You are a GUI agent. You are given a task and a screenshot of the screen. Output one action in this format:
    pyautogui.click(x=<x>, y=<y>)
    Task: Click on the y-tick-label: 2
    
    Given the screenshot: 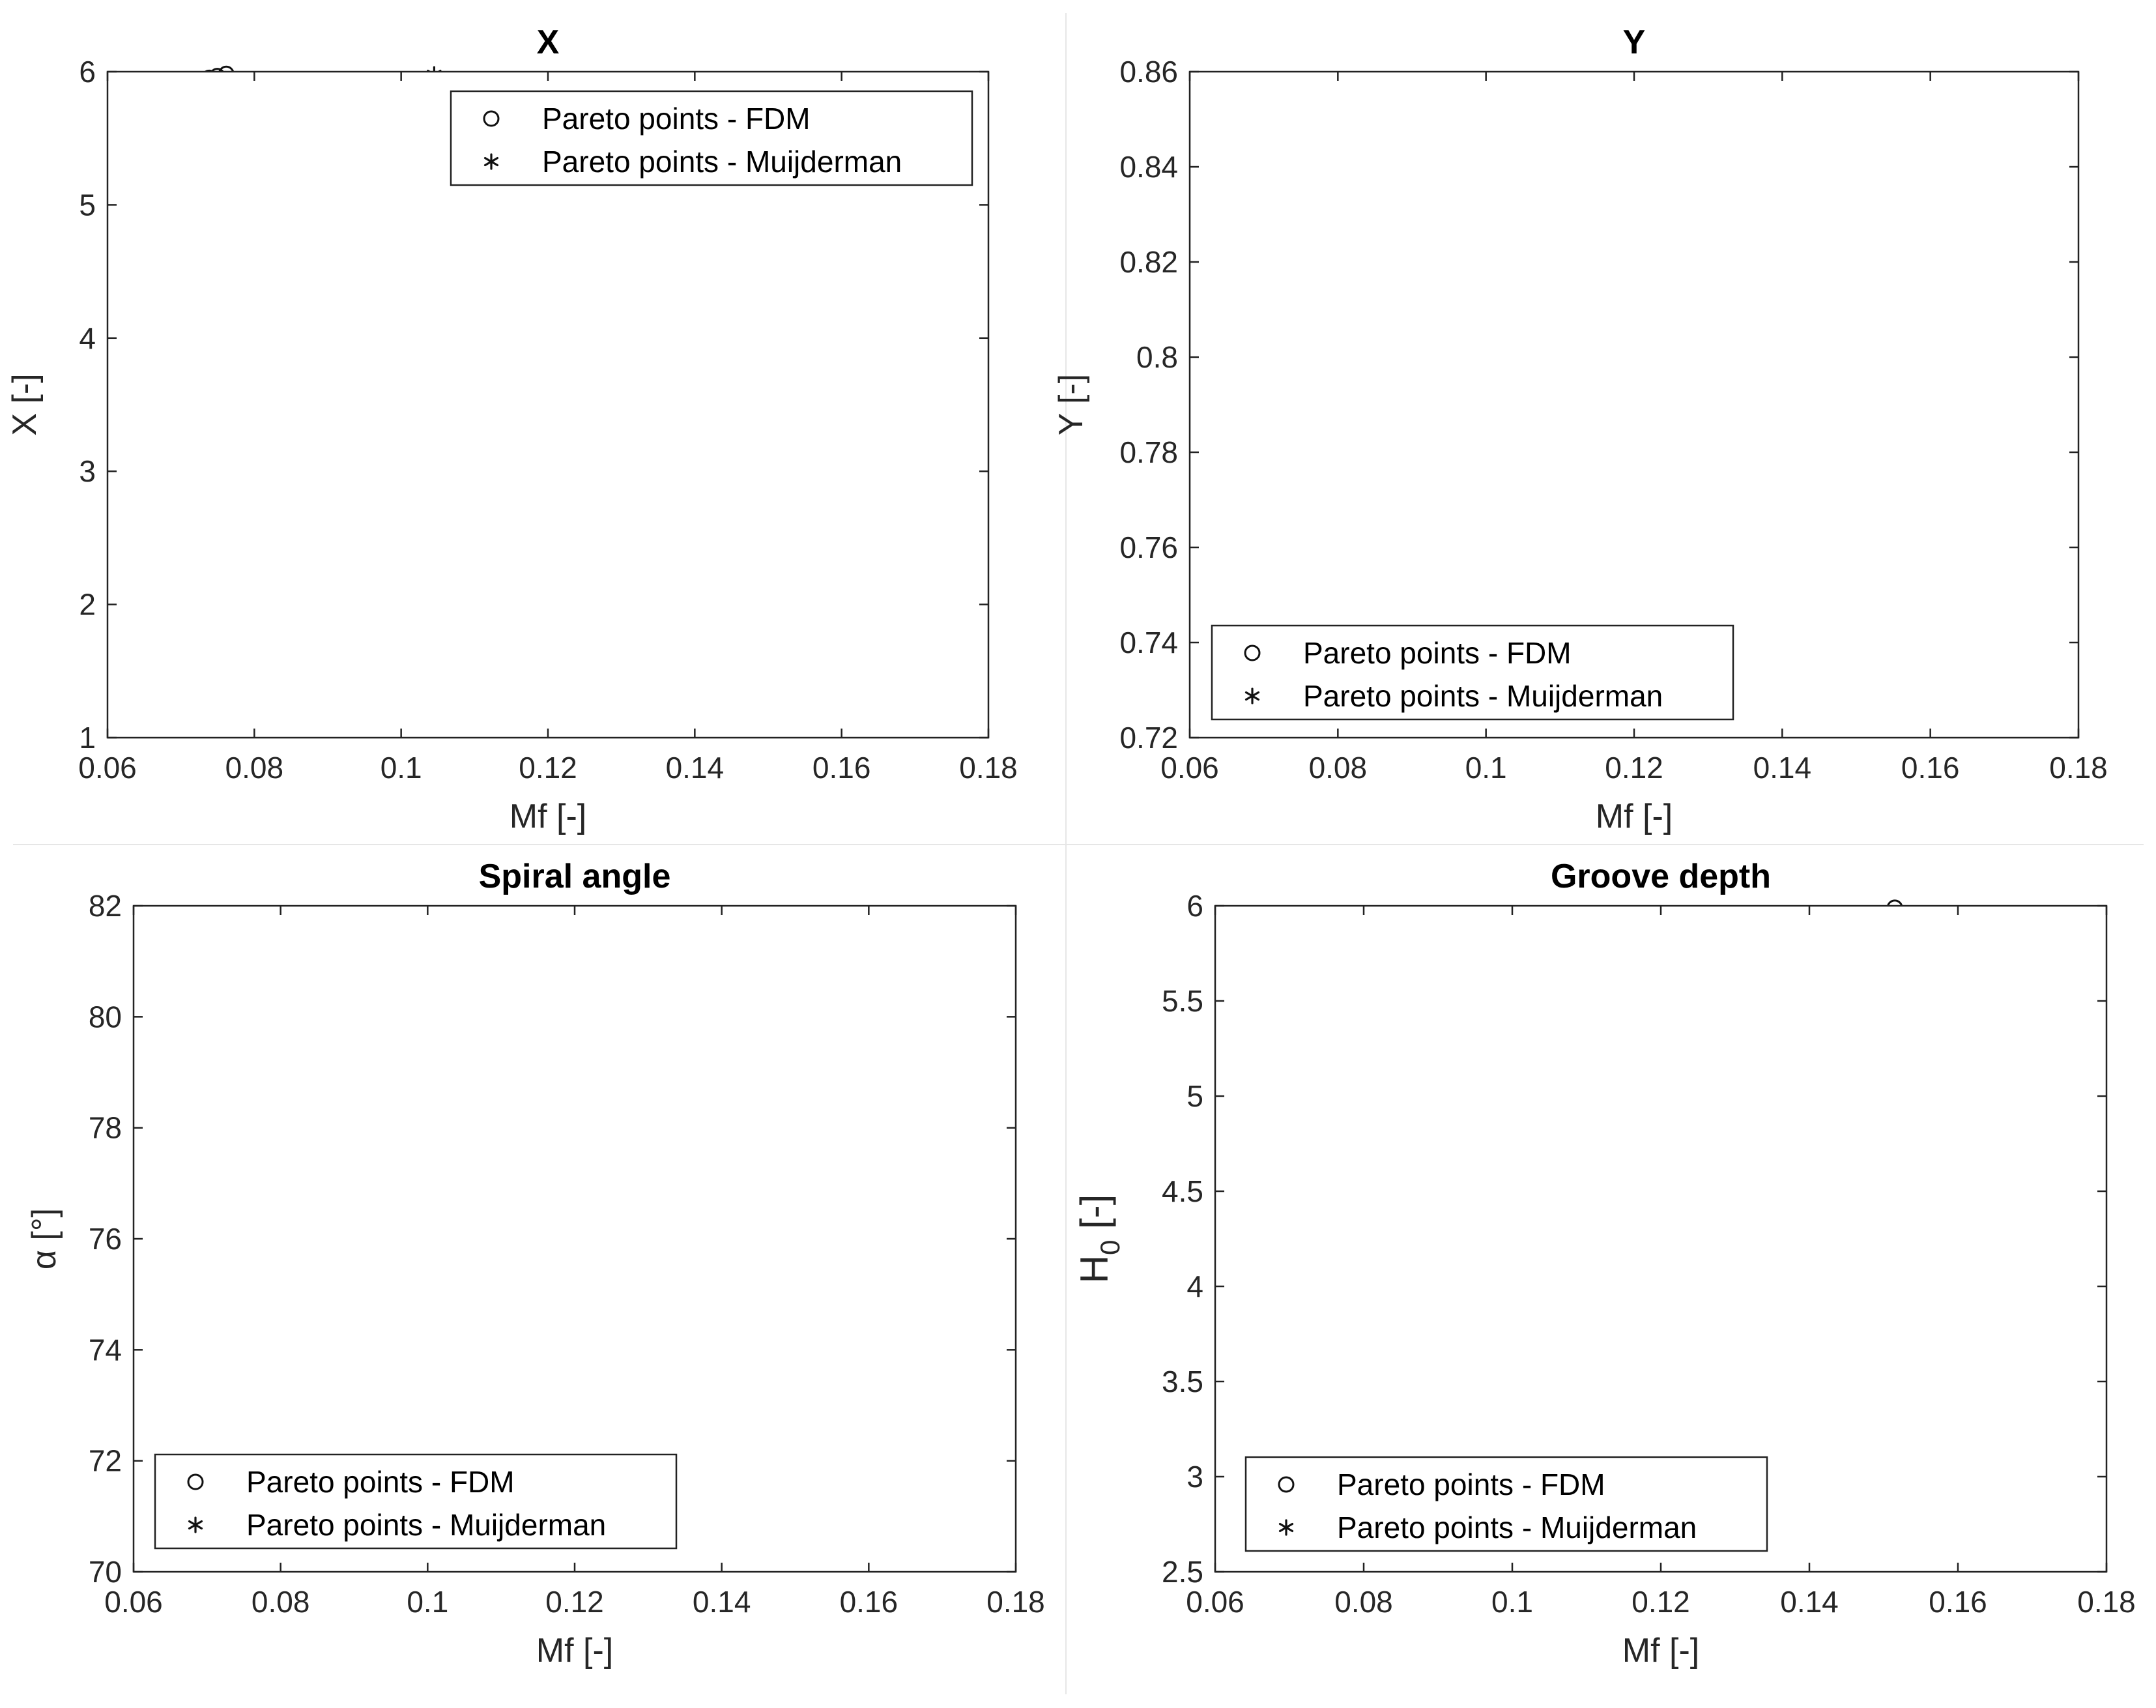 What is the action you would take?
    pyautogui.click(x=87, y=605)
    